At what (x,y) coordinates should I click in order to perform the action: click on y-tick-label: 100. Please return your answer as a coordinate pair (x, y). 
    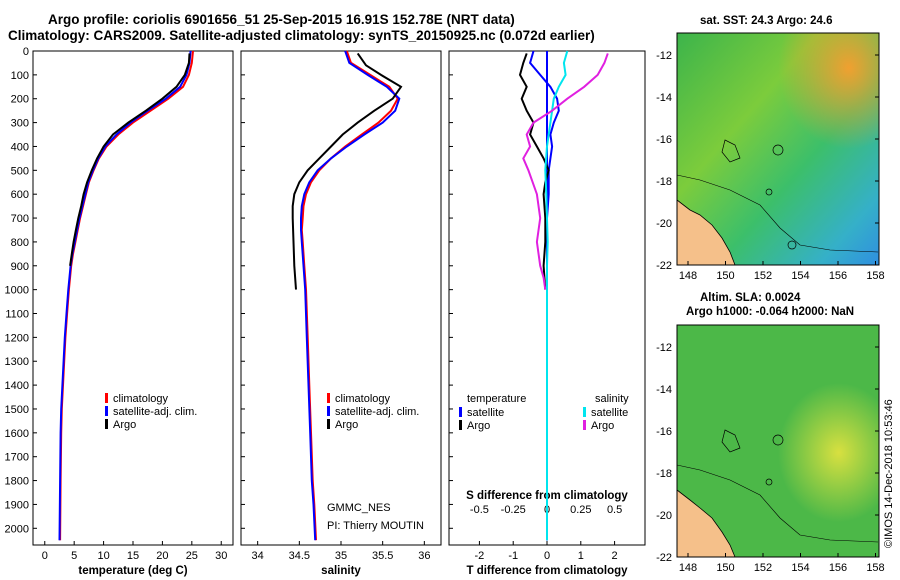
    Looking at the image, I should click on (20, 76).